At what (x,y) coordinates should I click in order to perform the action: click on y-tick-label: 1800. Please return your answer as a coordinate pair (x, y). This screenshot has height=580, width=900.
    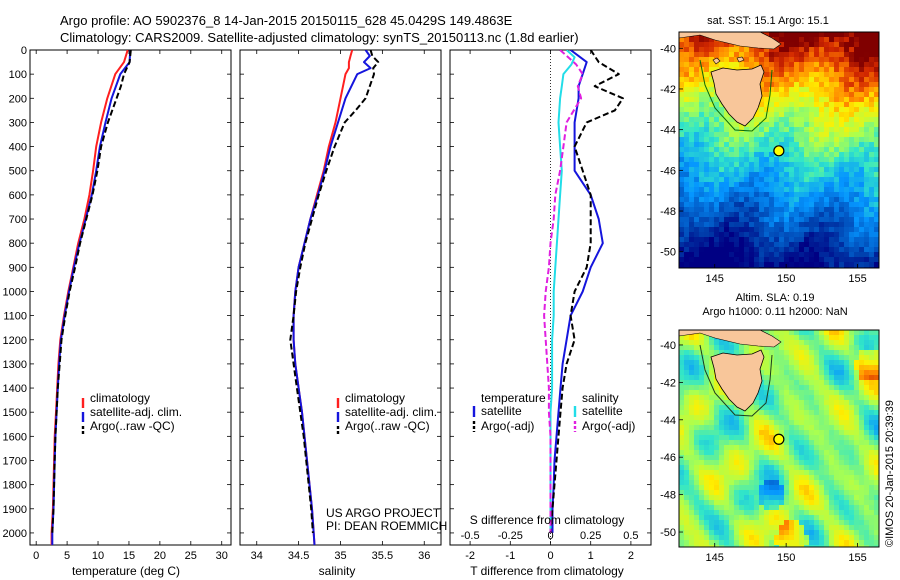
    Looking at the image, I should click on (15, 486).